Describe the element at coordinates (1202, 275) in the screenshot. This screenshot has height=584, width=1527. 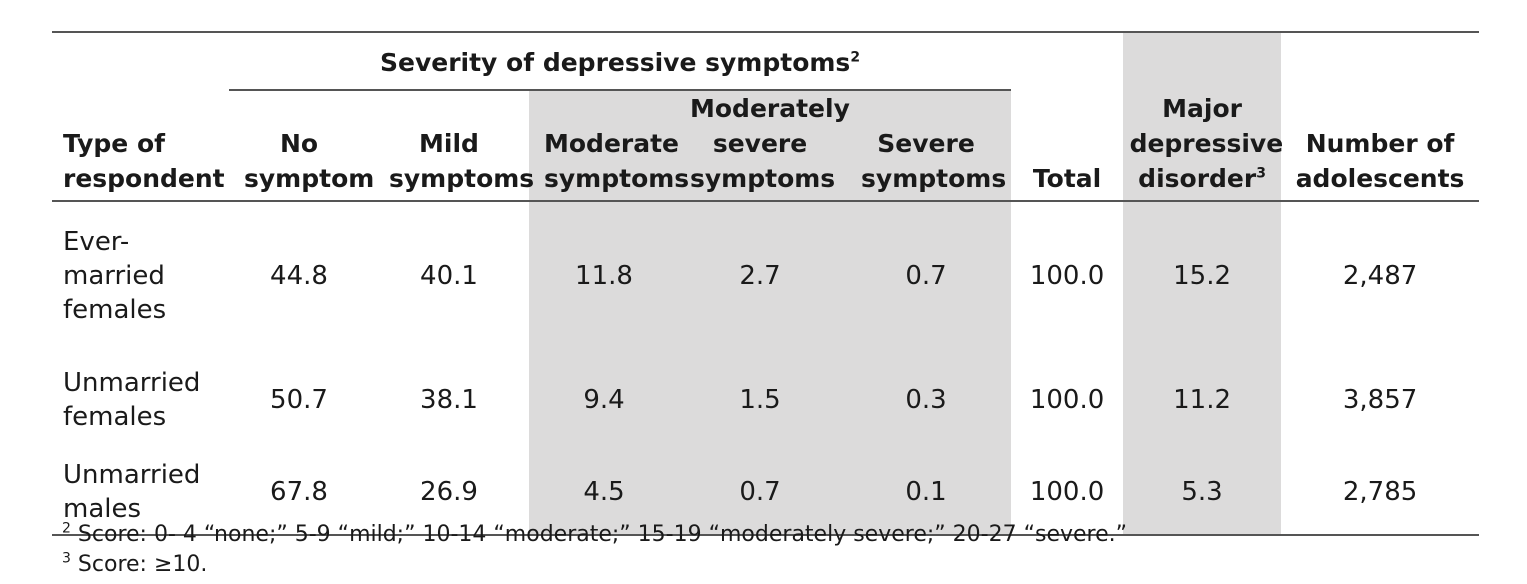
I see `cell-value: 15.2` at that location.